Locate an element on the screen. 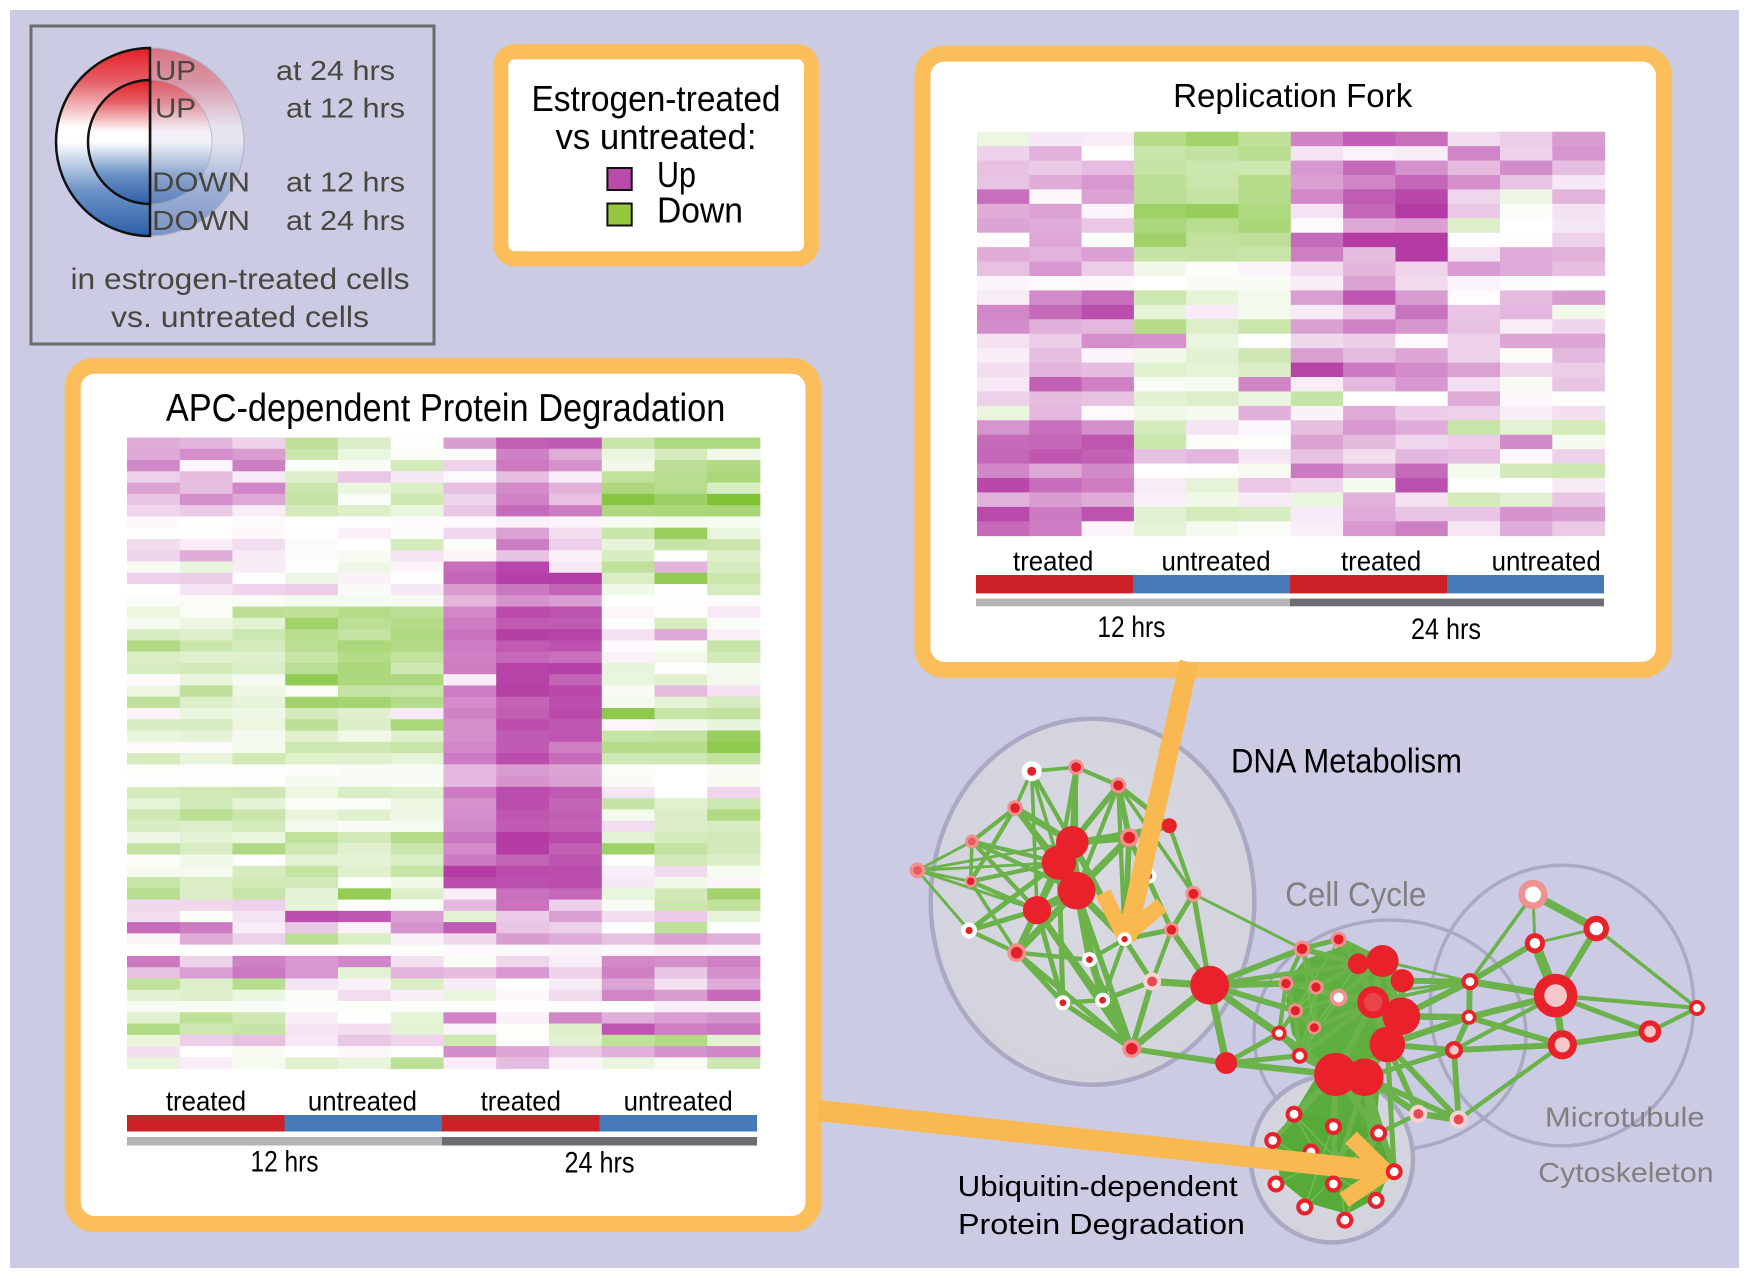 The height and width of the screenshot is (1279, 1750). svg-text:APC-dependent Protein Degradat: APC-dependent Protein Degradation is located at coordinates (446, 408).